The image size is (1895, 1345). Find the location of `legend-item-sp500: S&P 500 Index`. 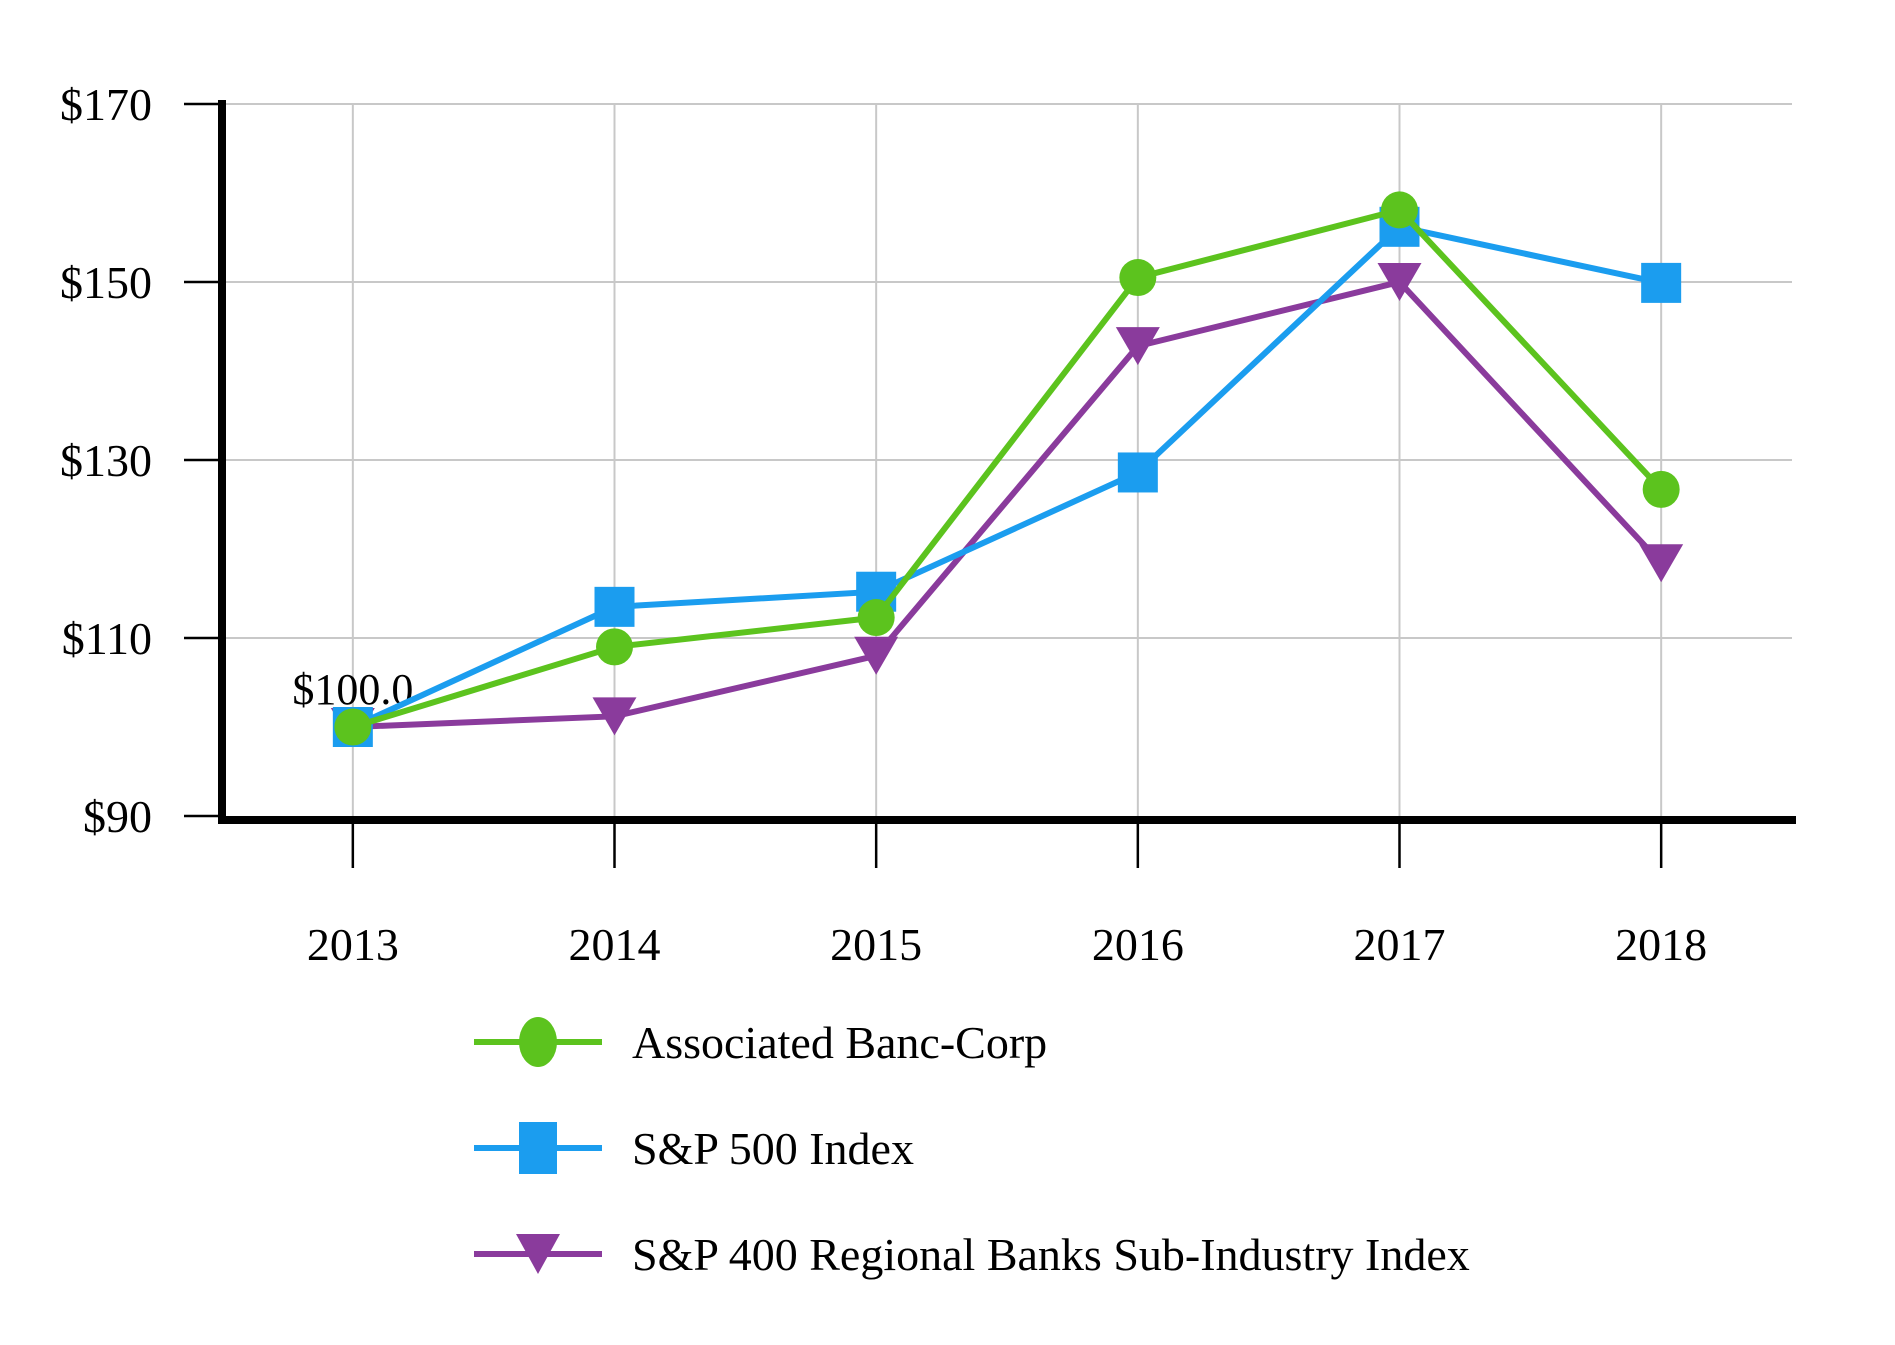

legend-item-sp500: S&P 500 Index is located at coordinates (972, 1148).